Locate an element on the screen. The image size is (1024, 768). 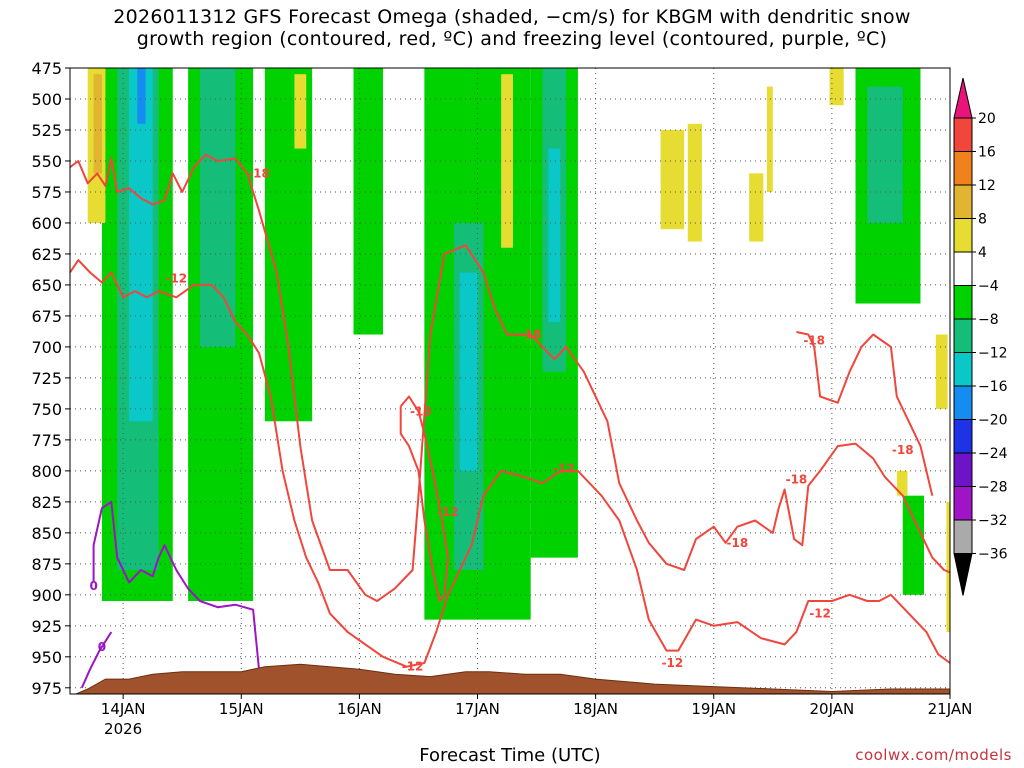
x-axis-title: Forecast Time (UTC) is located at coordinates (510, 755).